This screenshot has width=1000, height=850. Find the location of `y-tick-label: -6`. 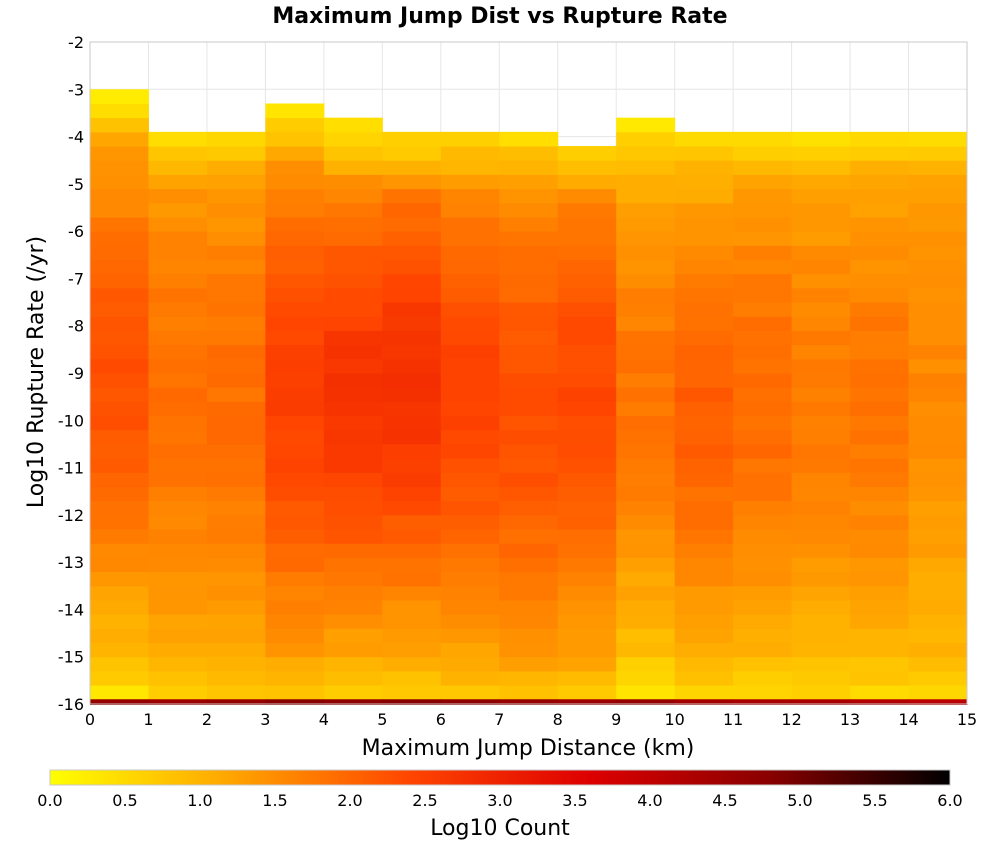

y-tick-label: -6 is located at coordinates (76, 231).